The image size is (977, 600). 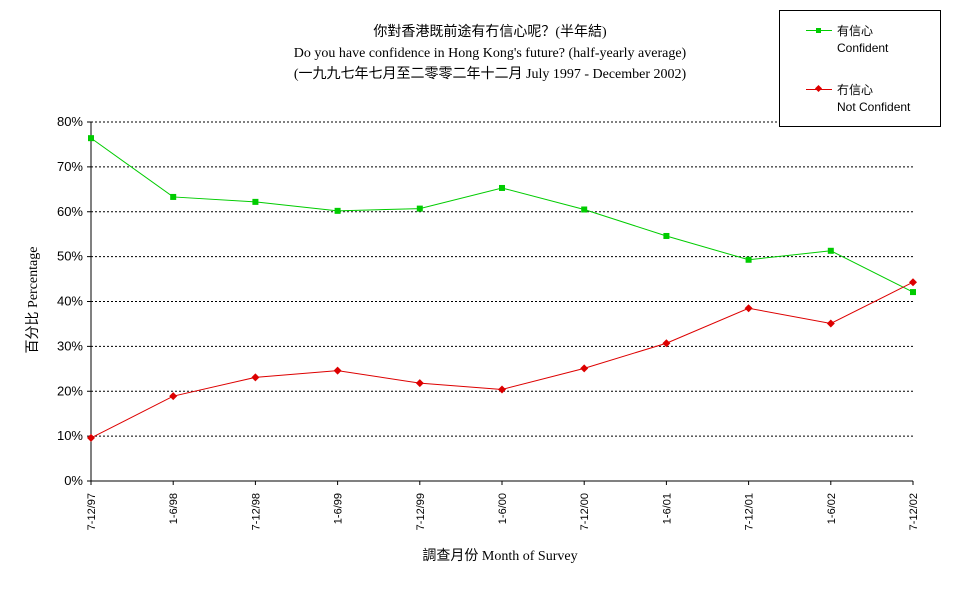 What do you see at coordinates (750, 511) in the screenshot?
I see `x-tick-label: 7-12/01` at bounding box center [750, 511].